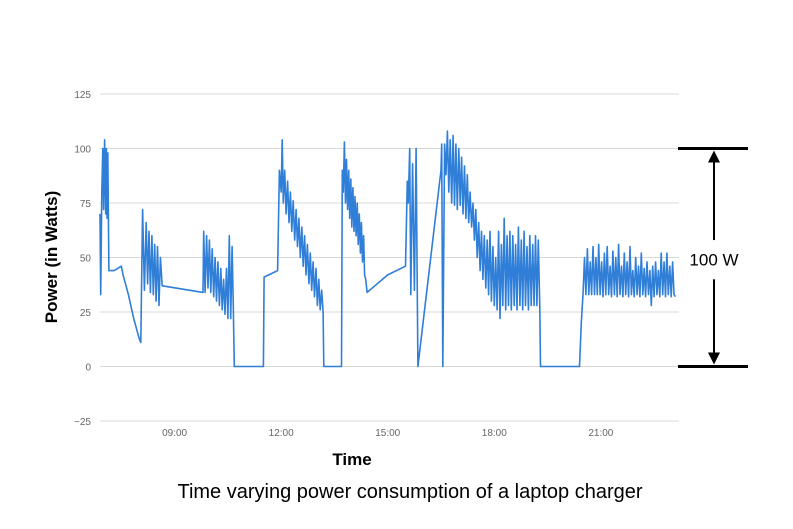  Describe the element at coordinates (351, 459) in the screenshot. I see `x-axis-title: Time` at that location.